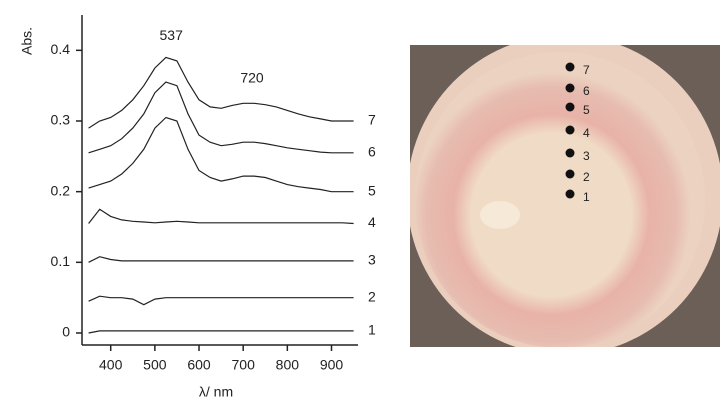  Describe the element at coordinates (372, 330) in the screenshot. I see `series-label: 1` at that location.